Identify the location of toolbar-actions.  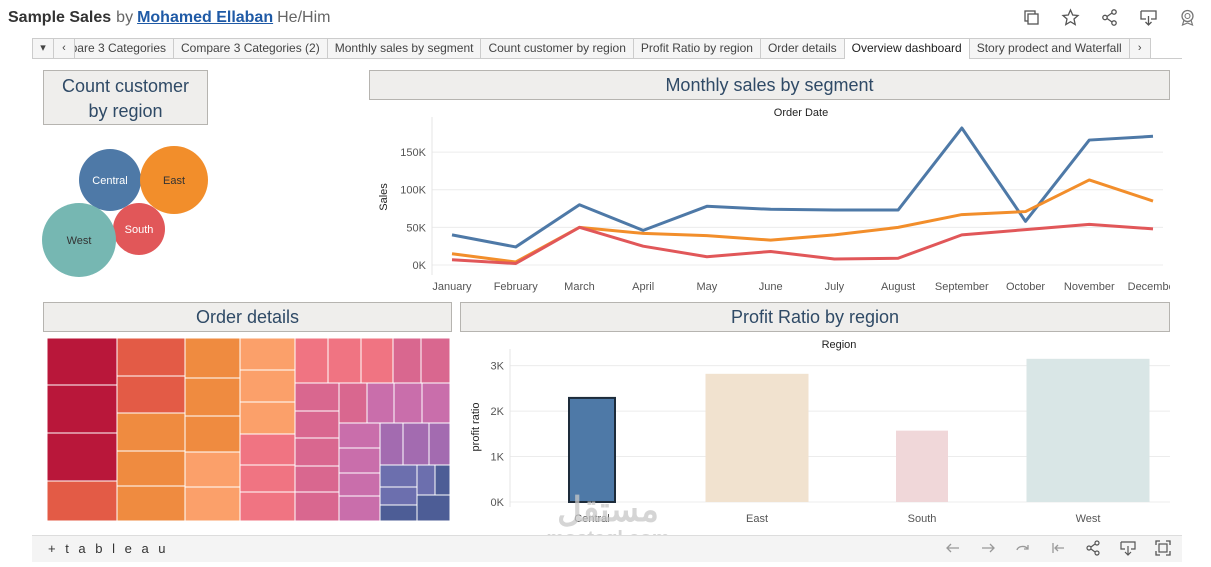
(1058, 548).